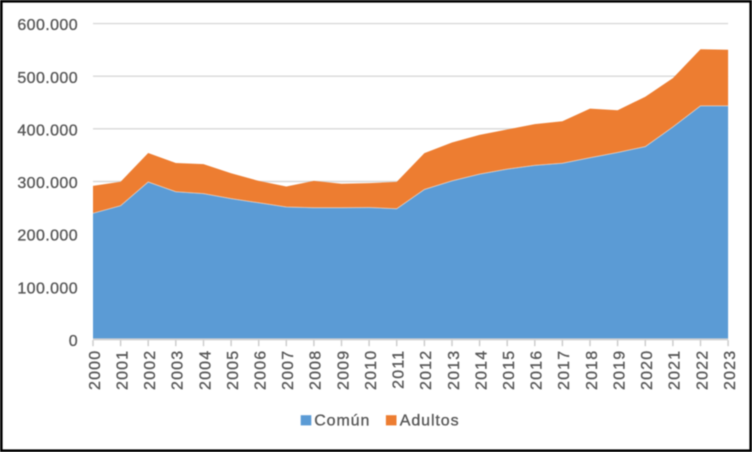 This screenshot has height=452, width=752. I want to click on svg-text: 2006, so click(261, 370).